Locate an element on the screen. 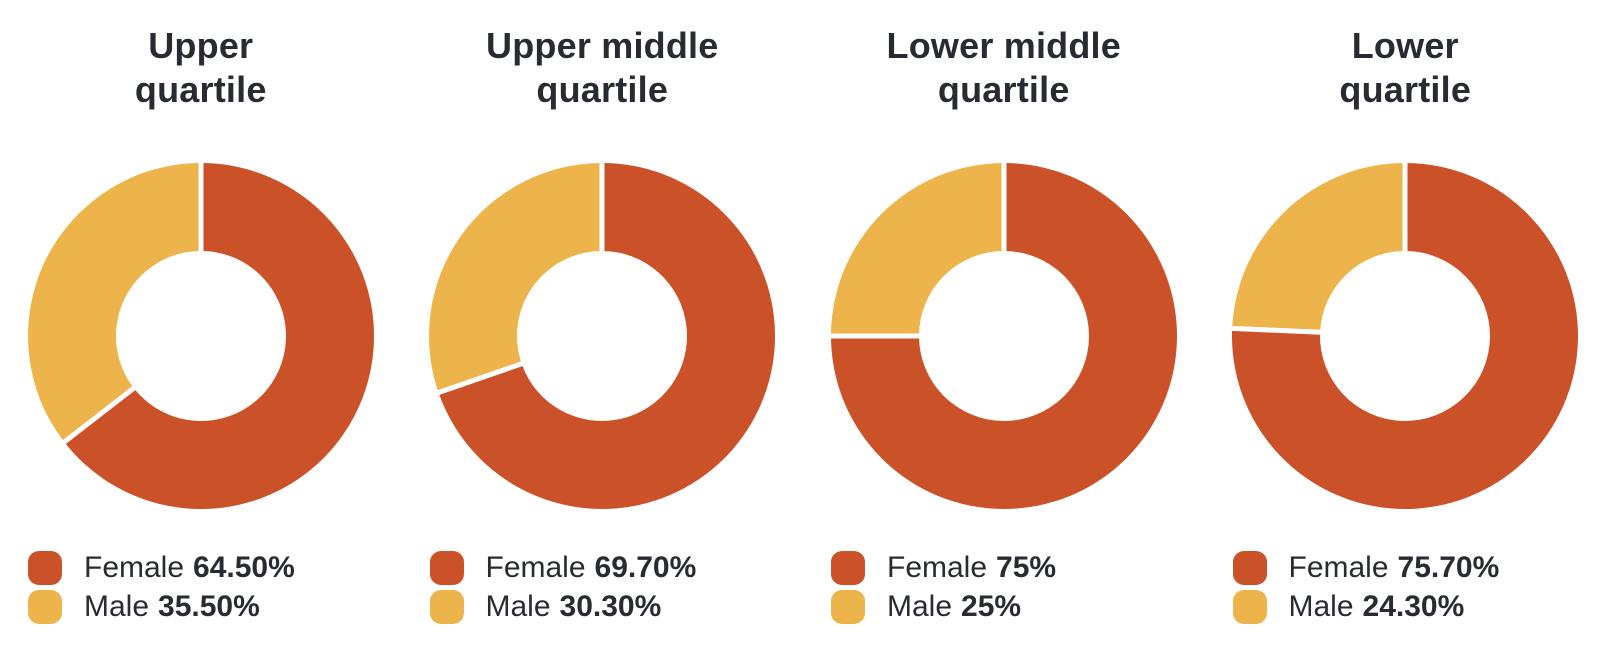  legend-value: 69.70% is located at coordinates (645, 567).